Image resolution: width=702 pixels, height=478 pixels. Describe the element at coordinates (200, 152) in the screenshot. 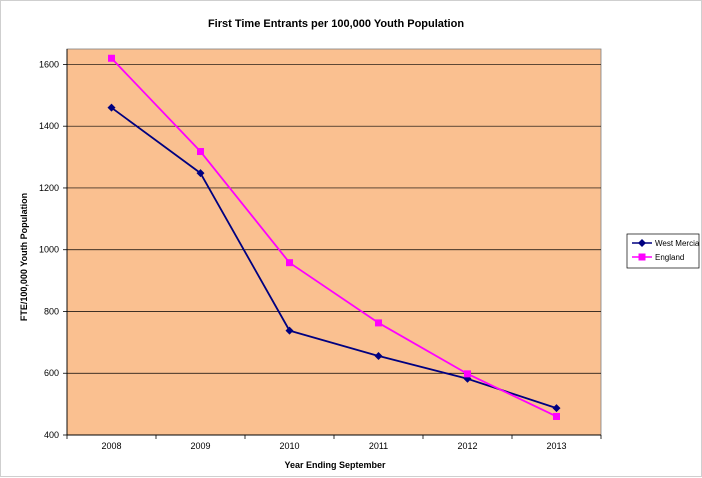

I see `point-england-2009` at that location.